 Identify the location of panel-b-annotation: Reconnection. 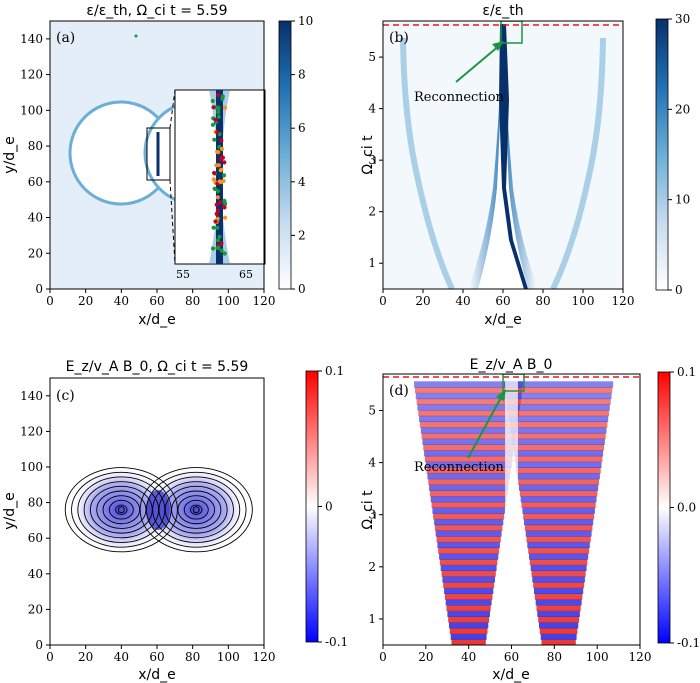
(459, 97).